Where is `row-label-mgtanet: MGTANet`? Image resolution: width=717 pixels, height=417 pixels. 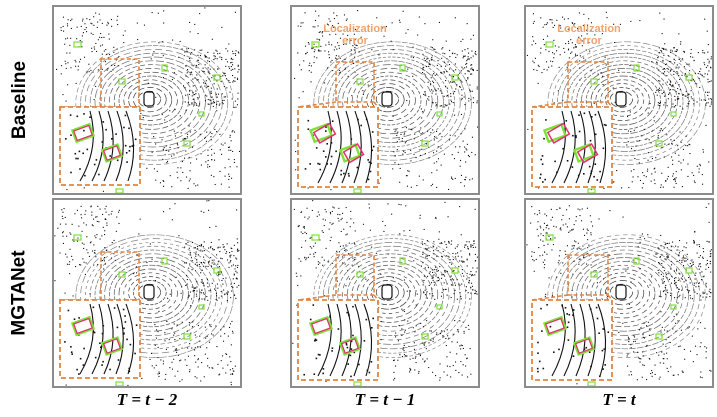 row-label-mgtanet: MGTANet is located at coordinates (20, 293).